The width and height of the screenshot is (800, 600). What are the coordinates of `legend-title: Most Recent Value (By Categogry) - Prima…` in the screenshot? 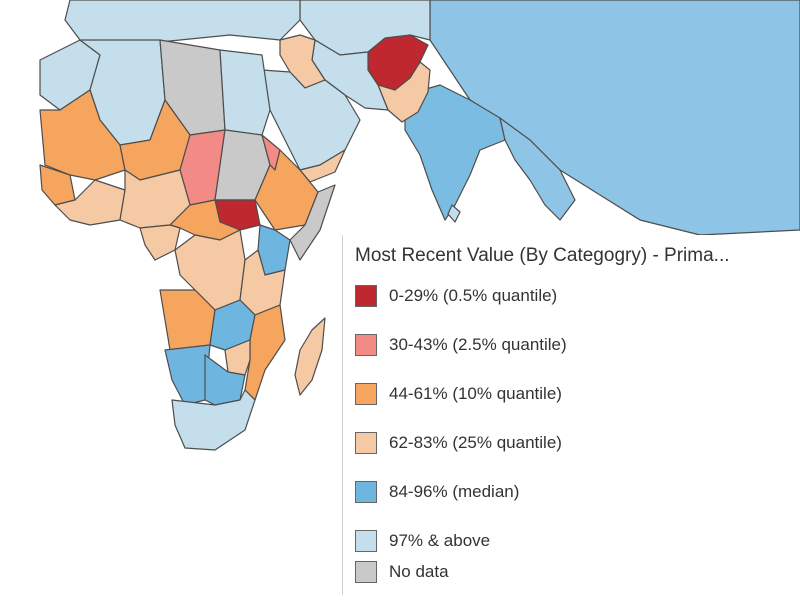 It's located at (542, 255).